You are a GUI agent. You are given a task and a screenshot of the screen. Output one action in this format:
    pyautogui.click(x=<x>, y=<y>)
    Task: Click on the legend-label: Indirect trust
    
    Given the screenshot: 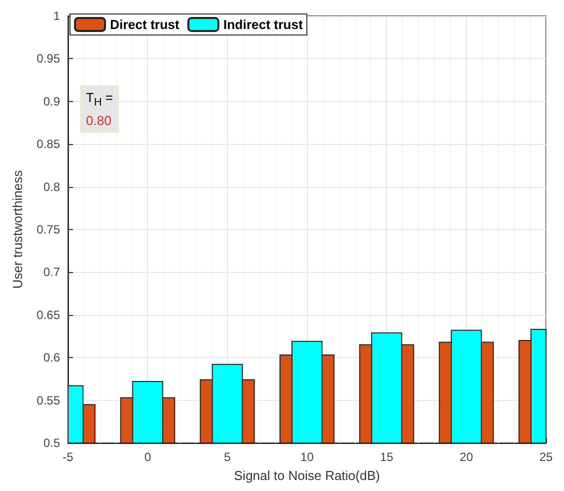 What is the action you would take?
    pyautogui.click(x=263, y=24)
    